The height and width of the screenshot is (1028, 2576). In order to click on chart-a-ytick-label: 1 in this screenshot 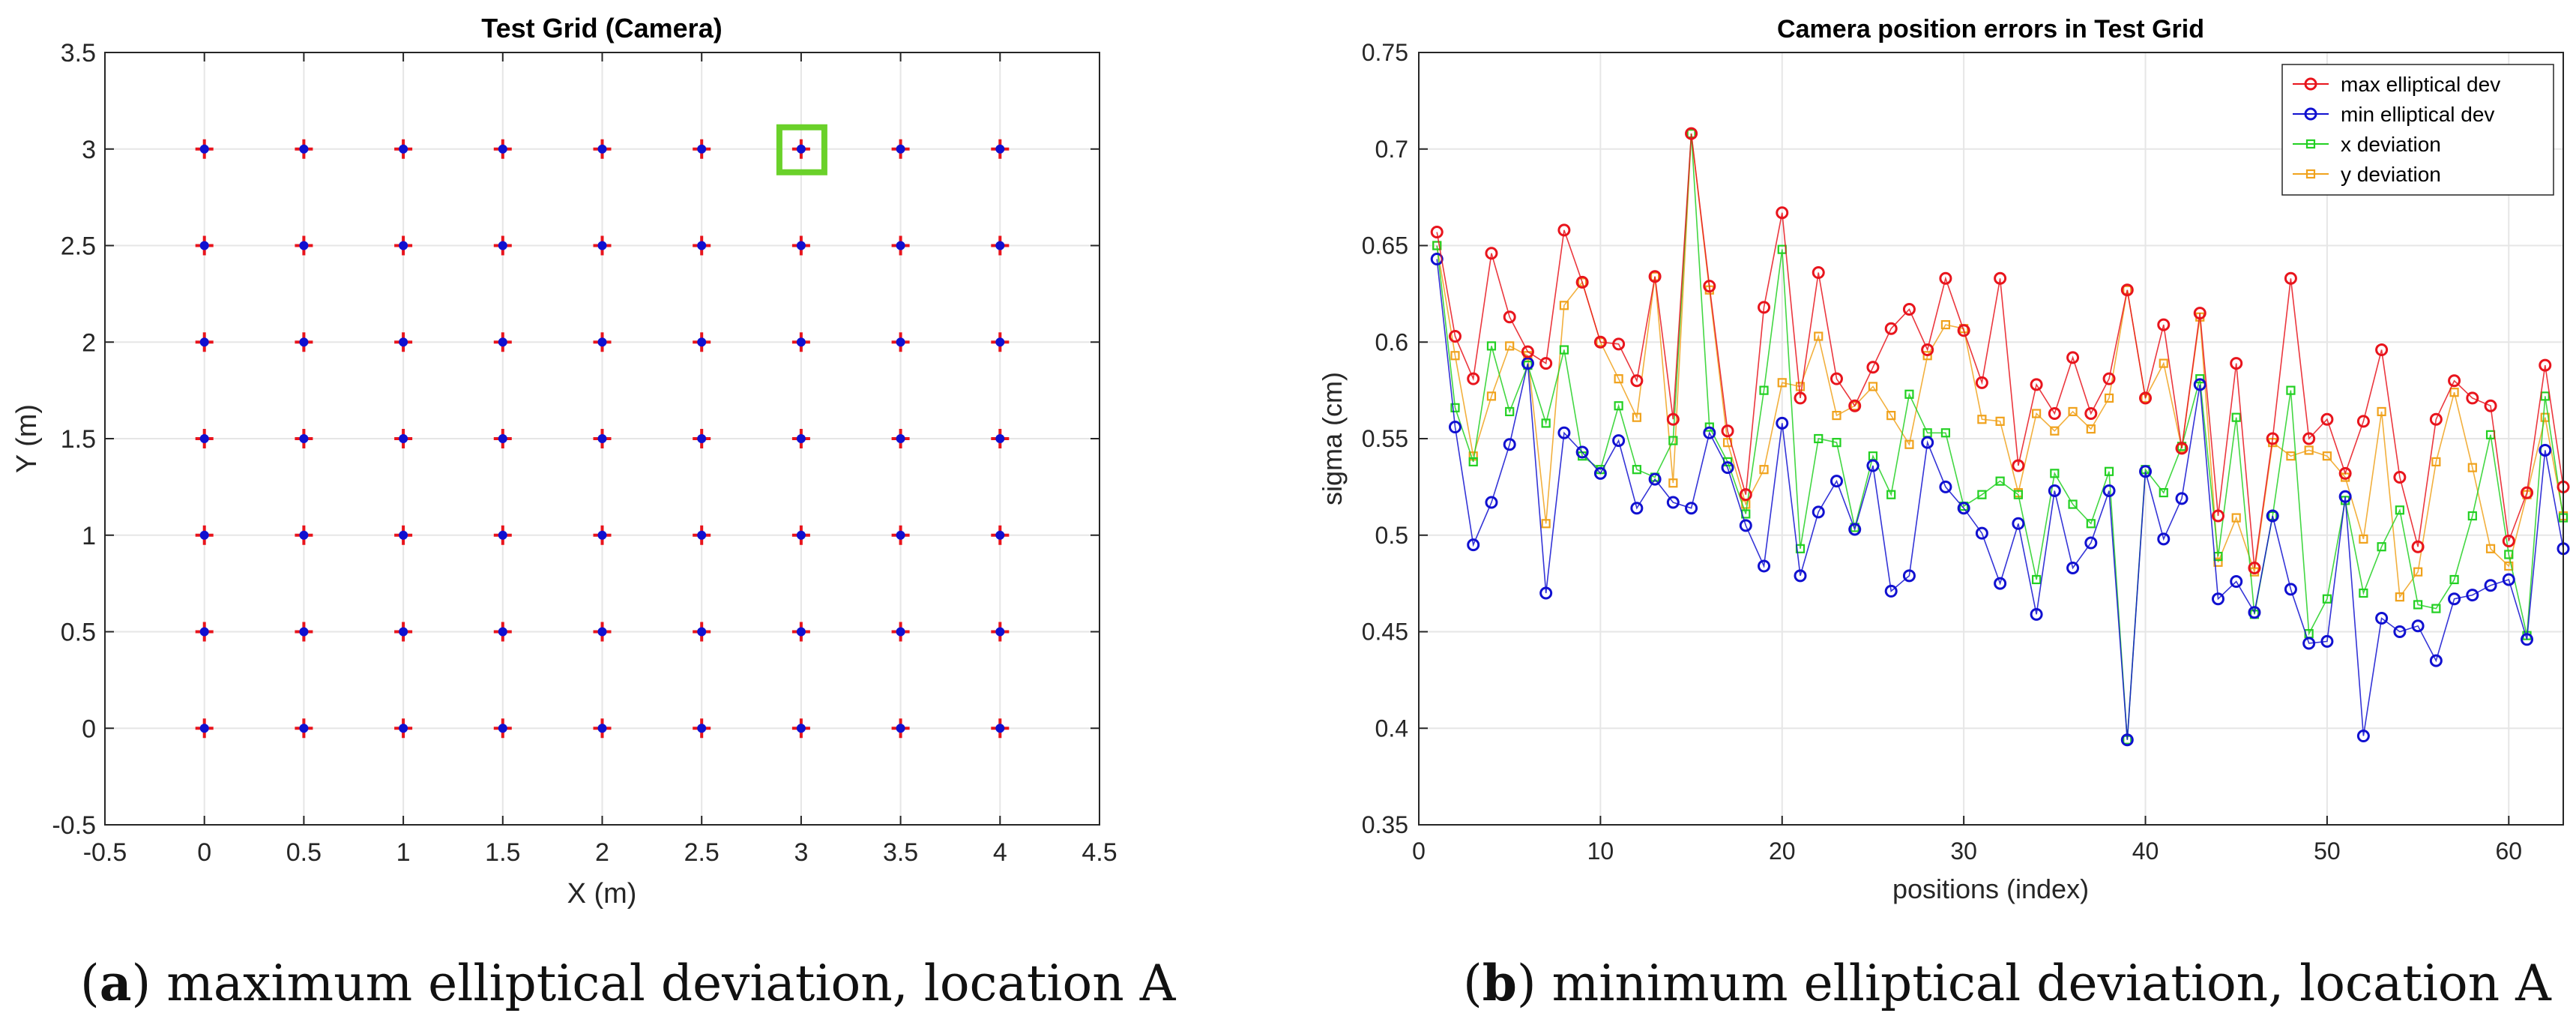, I will do `click(89, 536)`.